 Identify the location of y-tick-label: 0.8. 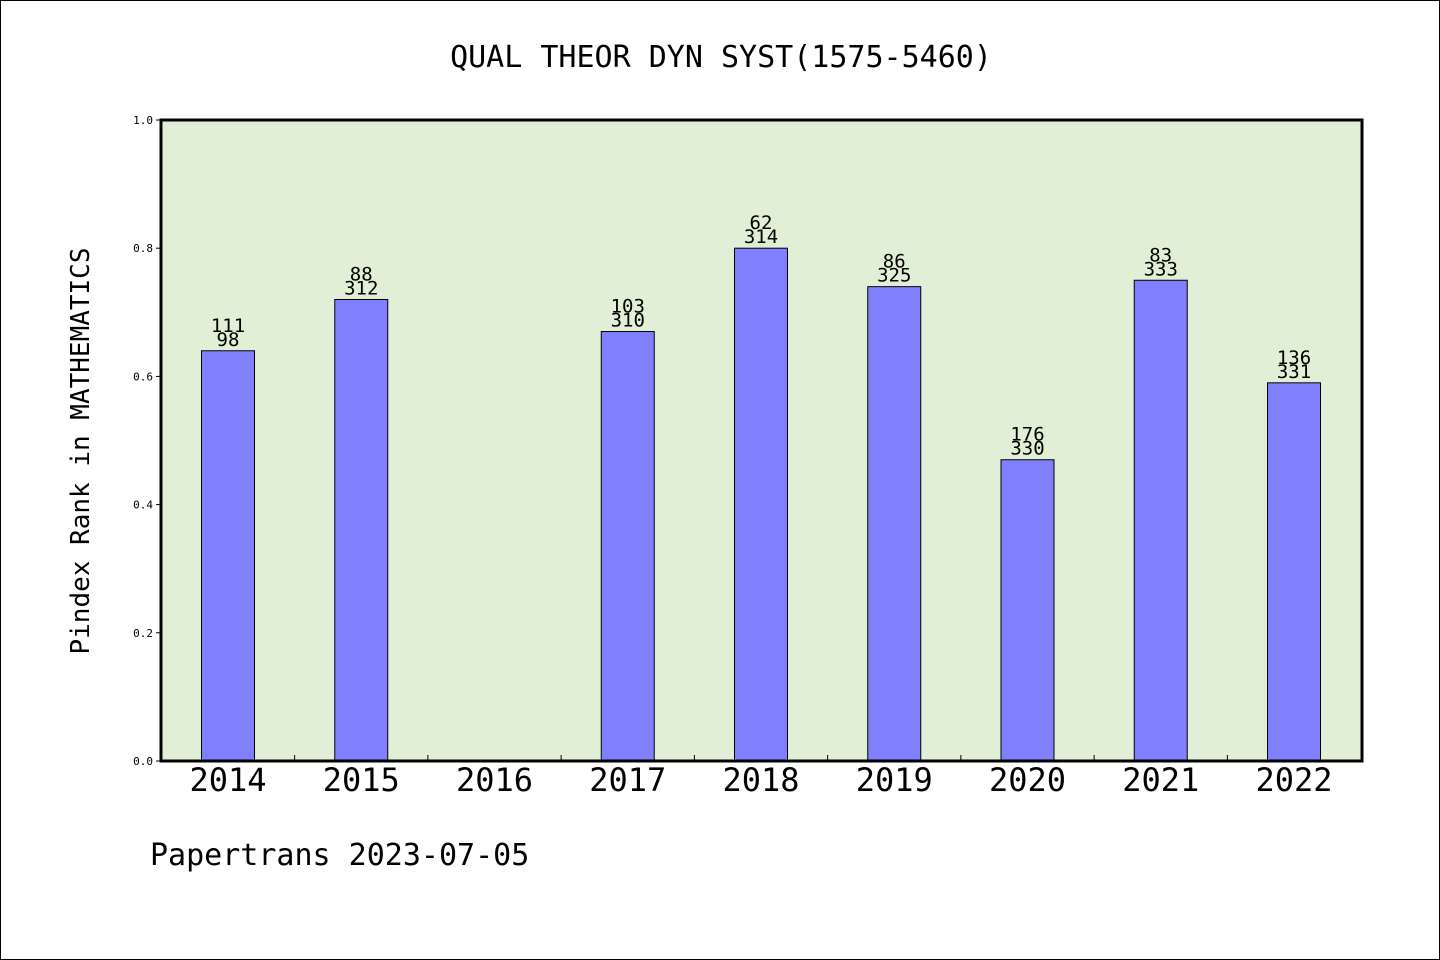
(143, 248).